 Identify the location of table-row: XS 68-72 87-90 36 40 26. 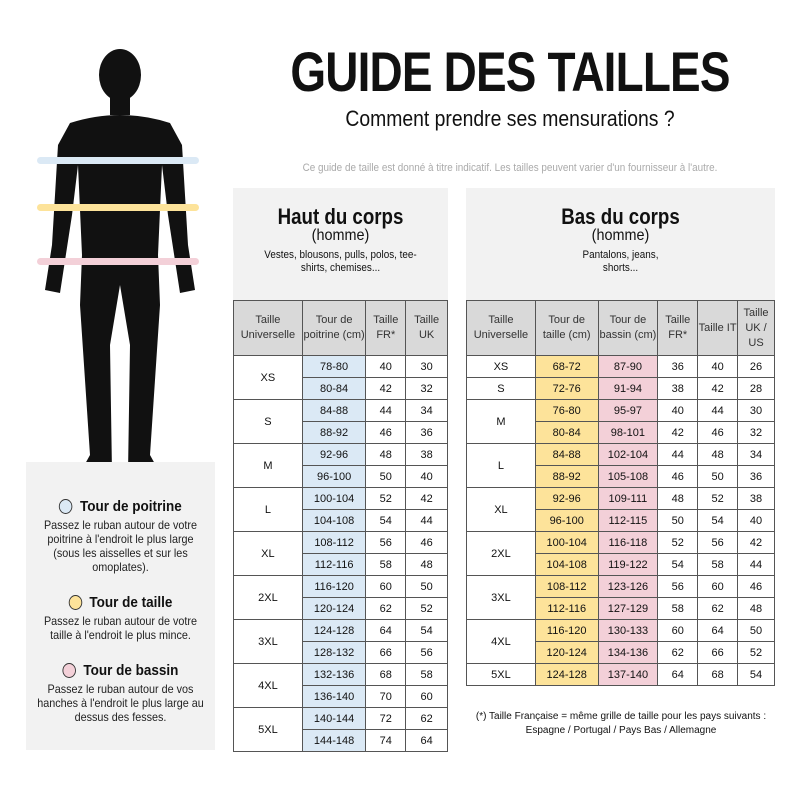
(620, 366).